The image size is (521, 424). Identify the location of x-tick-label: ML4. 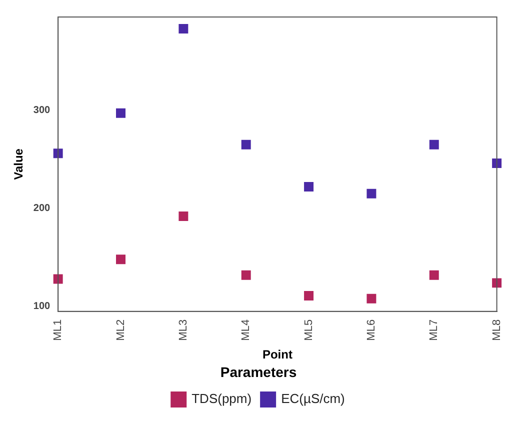
(246, 330).